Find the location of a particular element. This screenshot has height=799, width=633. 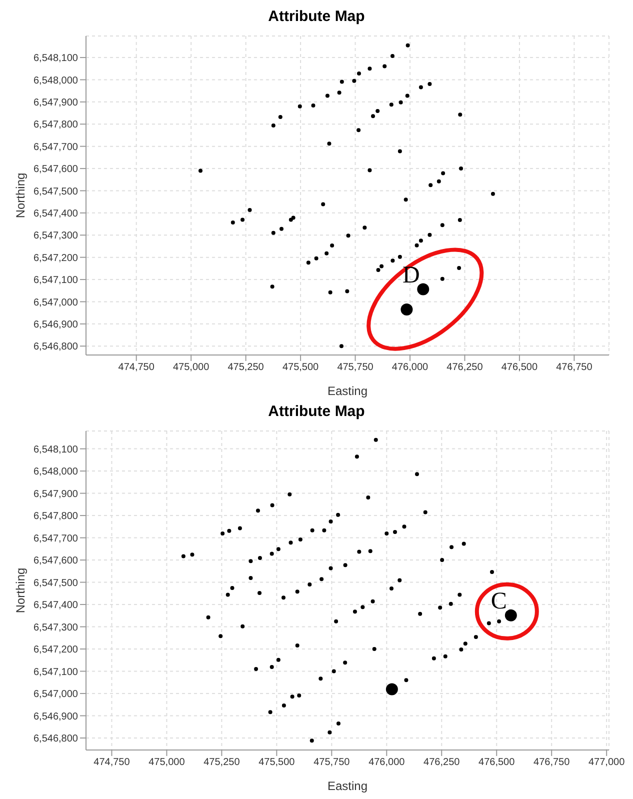

annotation: C is located at coordinates (498, 601).